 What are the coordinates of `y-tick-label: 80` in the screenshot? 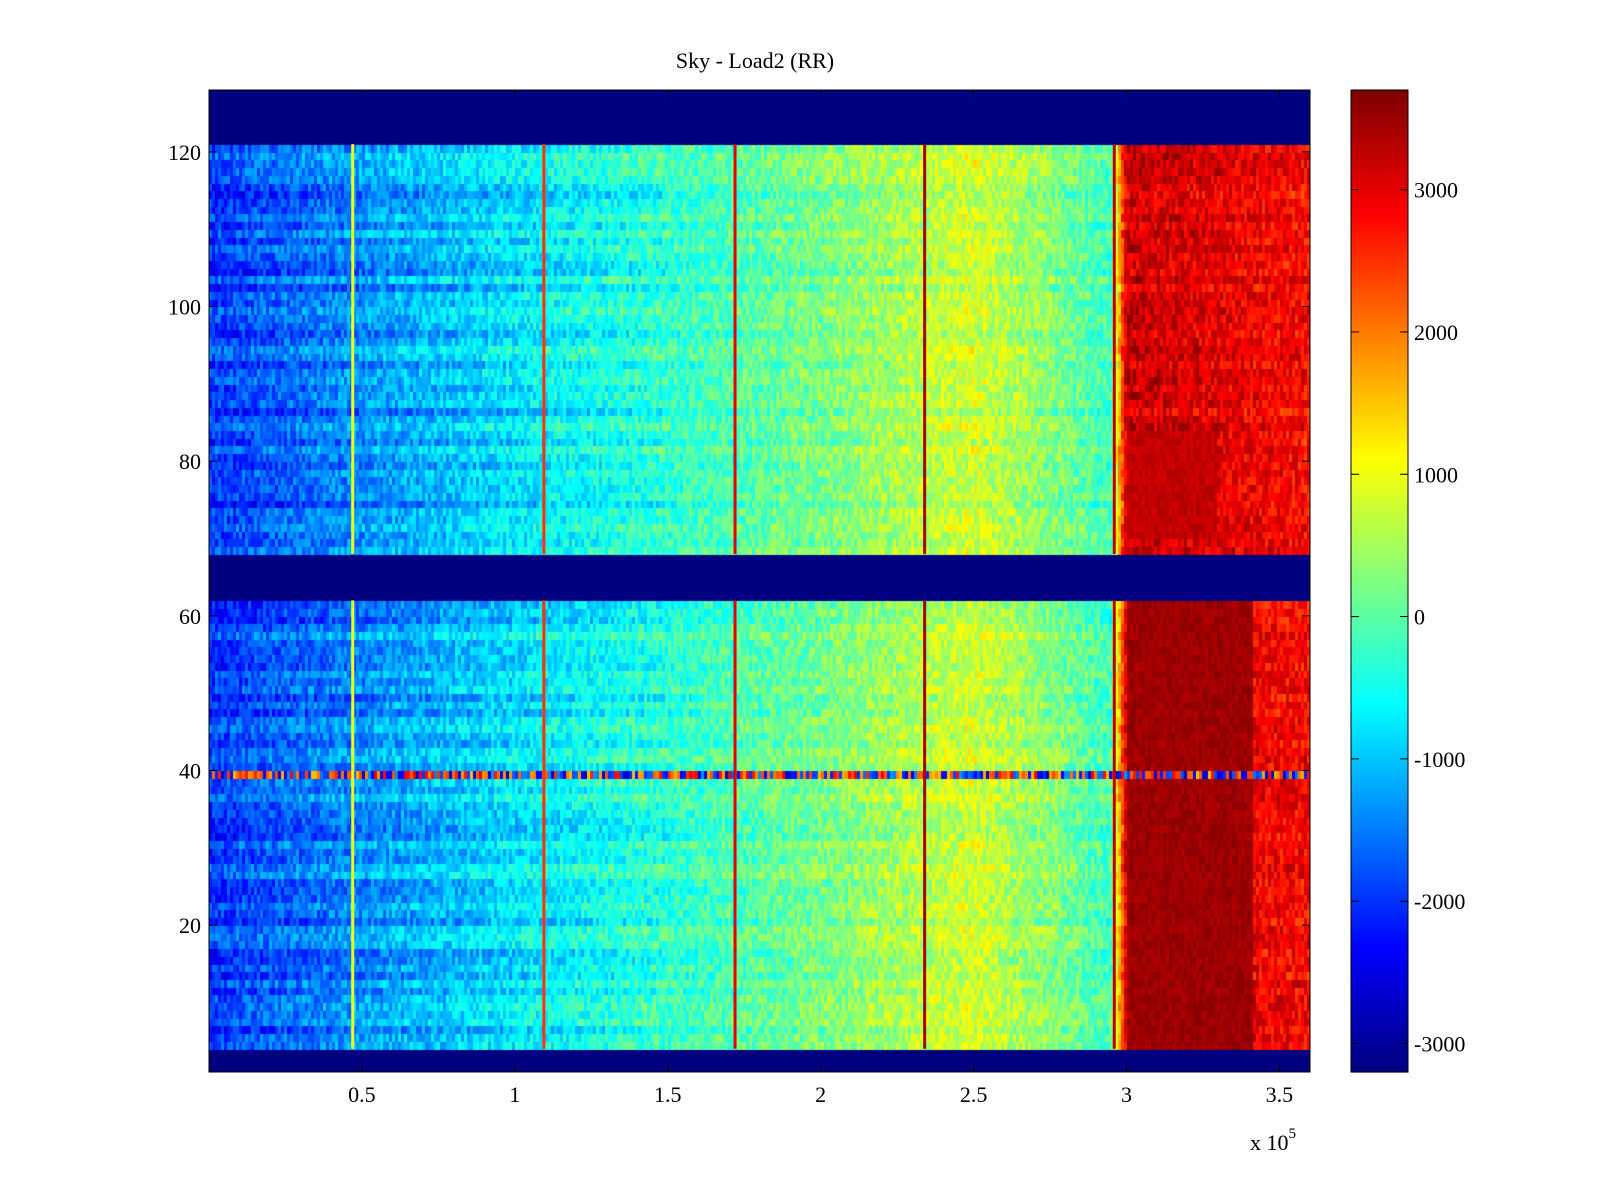 It's located at (190, 461).